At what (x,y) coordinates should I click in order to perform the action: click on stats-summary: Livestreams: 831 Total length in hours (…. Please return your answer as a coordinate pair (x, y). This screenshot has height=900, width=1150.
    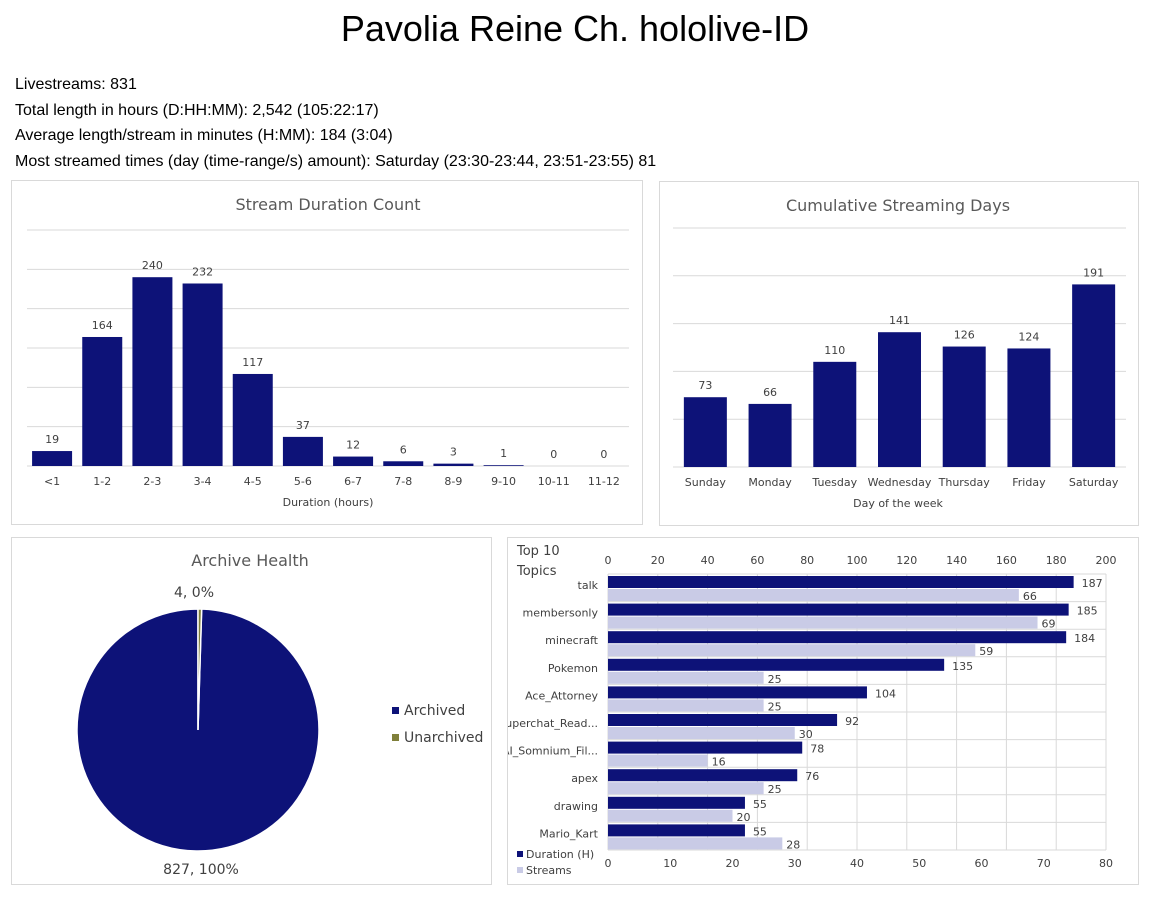
    Looking at the image, I should click on (335, 123).